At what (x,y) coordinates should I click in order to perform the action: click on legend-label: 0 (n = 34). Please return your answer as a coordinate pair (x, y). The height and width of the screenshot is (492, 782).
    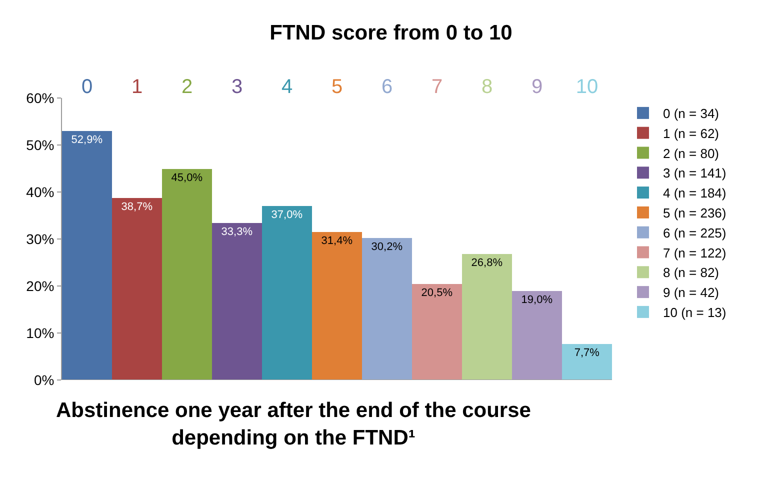
    Looking at the image, I should click on (691, 114).